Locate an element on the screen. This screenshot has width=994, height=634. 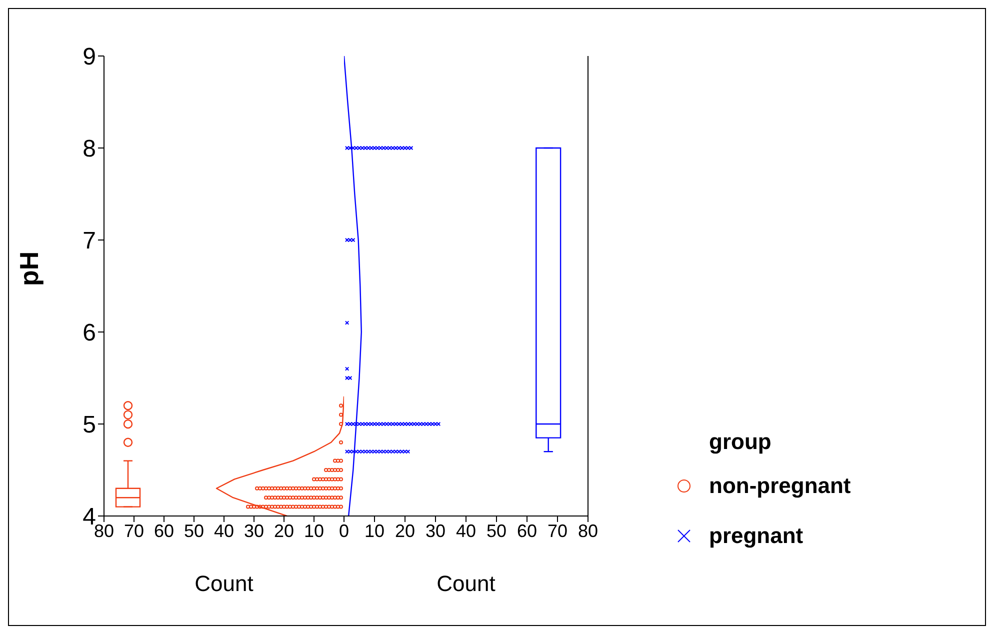
y-tick-label: 6 is located at coordinates (89, 333).